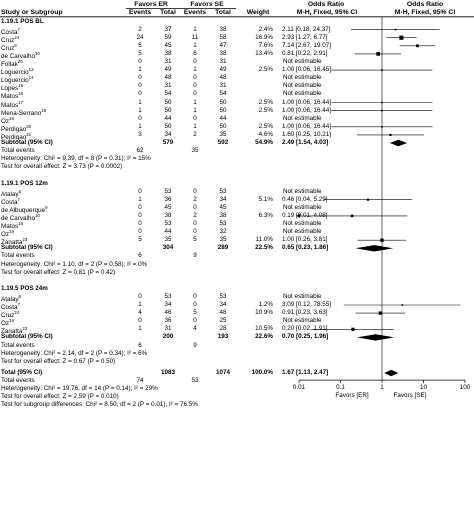 Image resolution: width=474 pixels, height=519 pixels. I want to click on study-name-text: Atalay, so click(10, 299).